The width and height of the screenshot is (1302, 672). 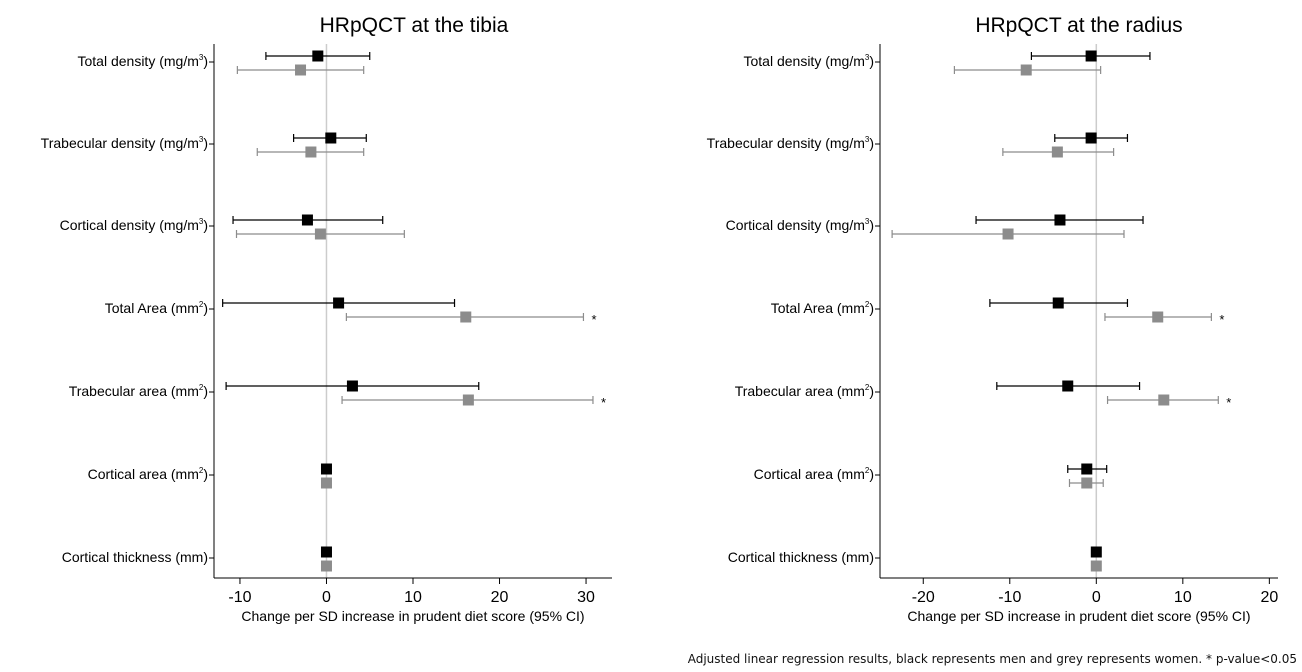 I want to click on x-tick-label: 30, so click(x=586, y=597).